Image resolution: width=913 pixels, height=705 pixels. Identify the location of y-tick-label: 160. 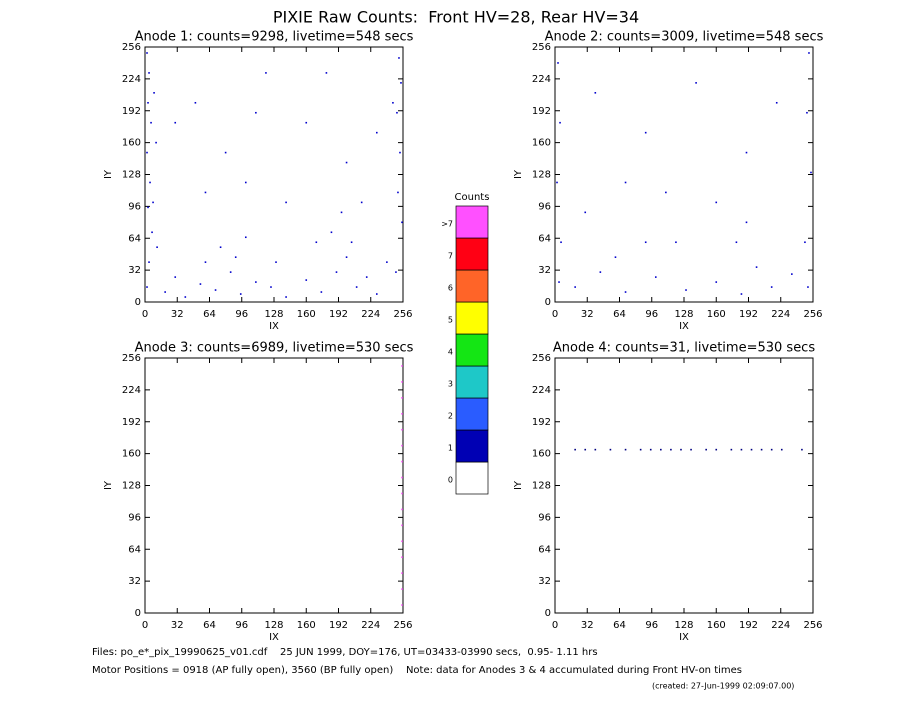
(131, 454).